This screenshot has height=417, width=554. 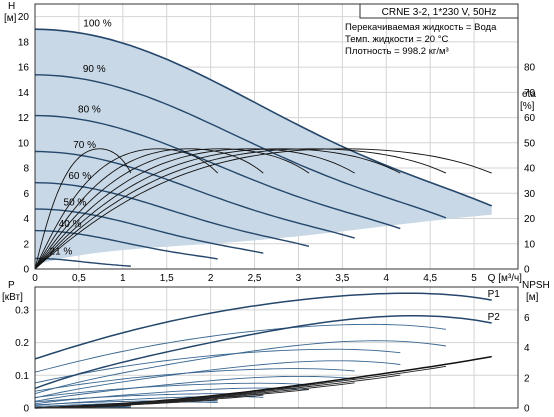 What do you see at coordinates (61, 251) in the screenshot?
I see `speed-label: 21 %` at bounding box center [61, 251].